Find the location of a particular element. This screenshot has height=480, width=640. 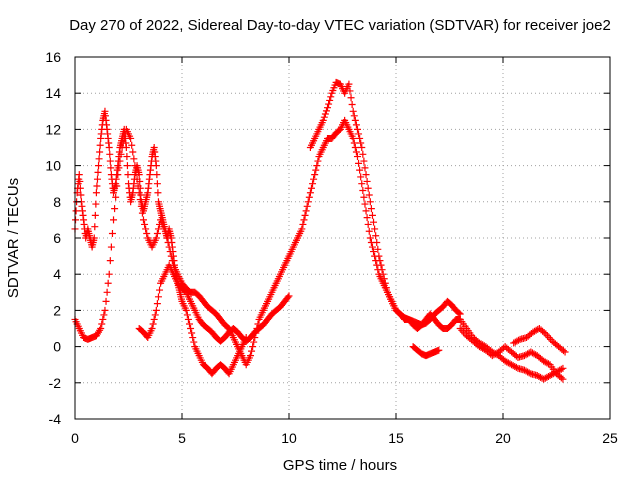

series-trace-g is located at coordinates (426, 351).